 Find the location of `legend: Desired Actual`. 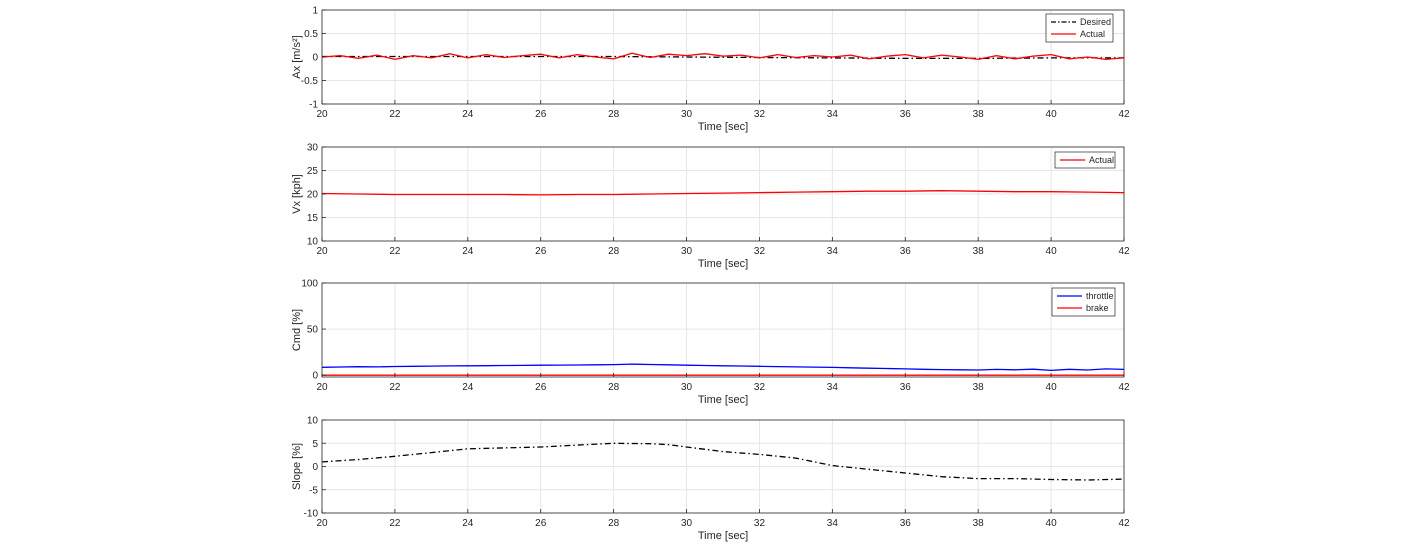

legend: Desired Actual is located at coordinates (1079, 28).